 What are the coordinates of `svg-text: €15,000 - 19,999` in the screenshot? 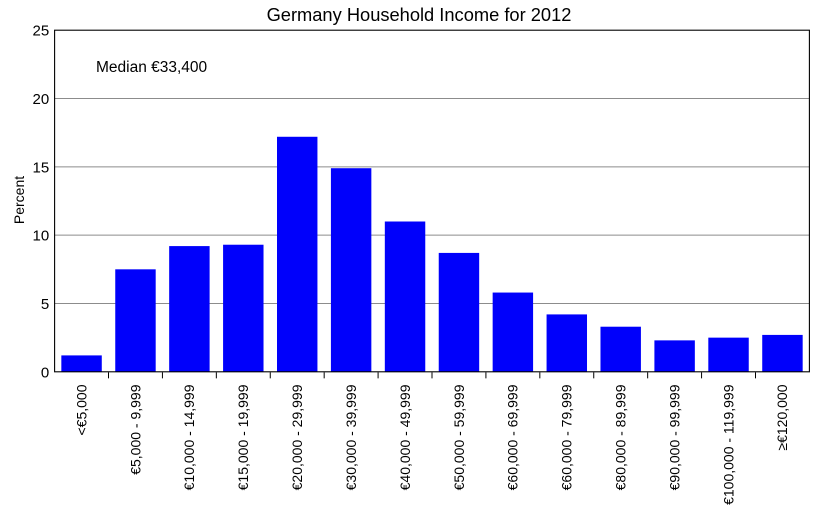 It's located at (243, 437).